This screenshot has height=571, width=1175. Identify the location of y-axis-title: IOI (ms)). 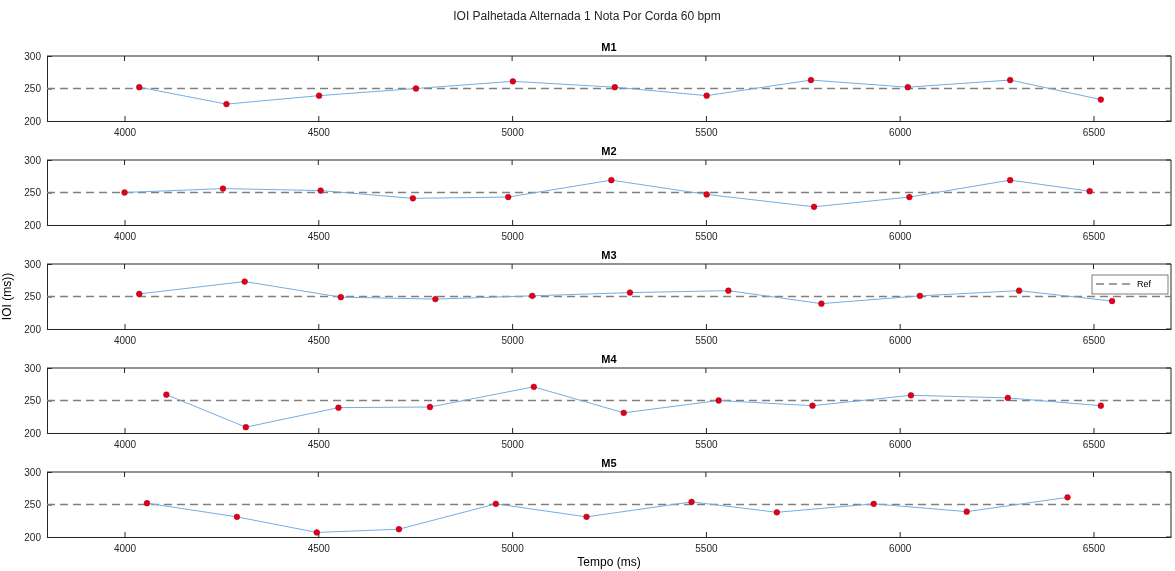
(7, 296).